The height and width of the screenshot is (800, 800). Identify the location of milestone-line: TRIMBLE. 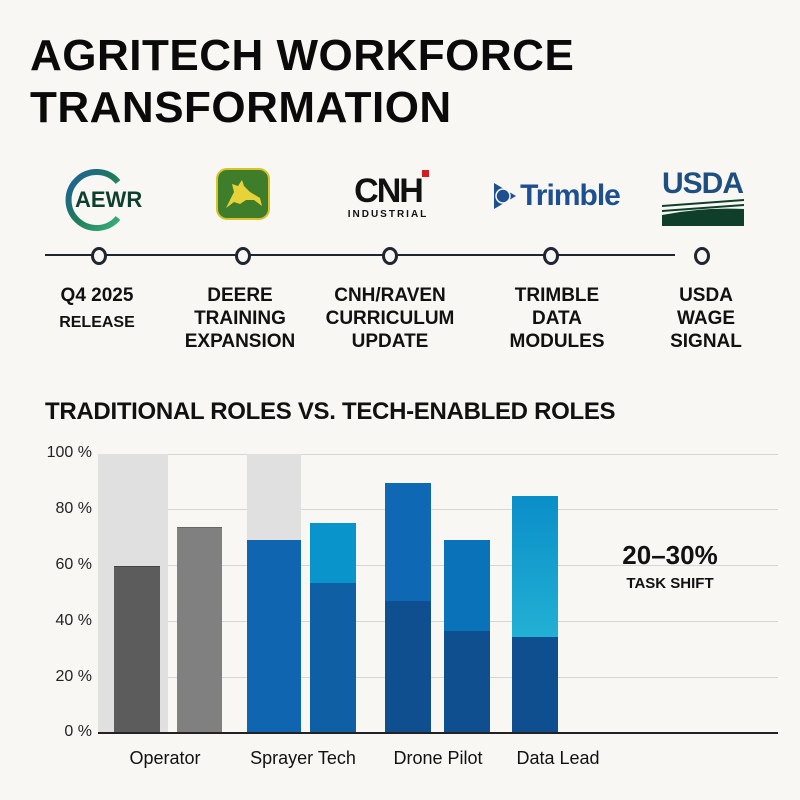
(557, 295).